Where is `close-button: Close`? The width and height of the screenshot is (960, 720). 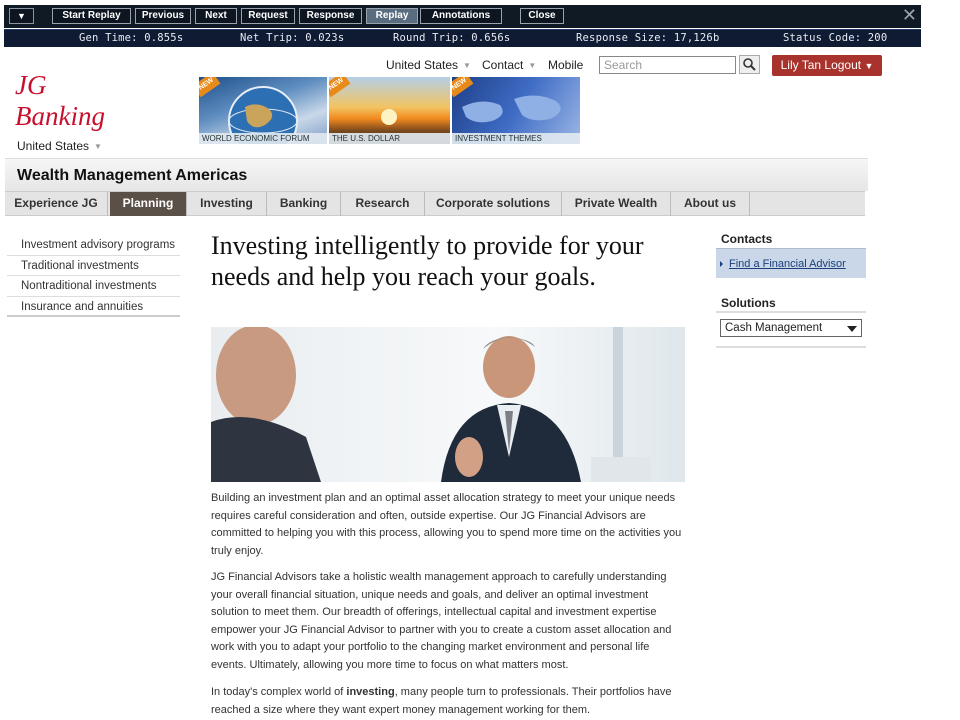 close-button: Close is located at coordinates (542, 16).